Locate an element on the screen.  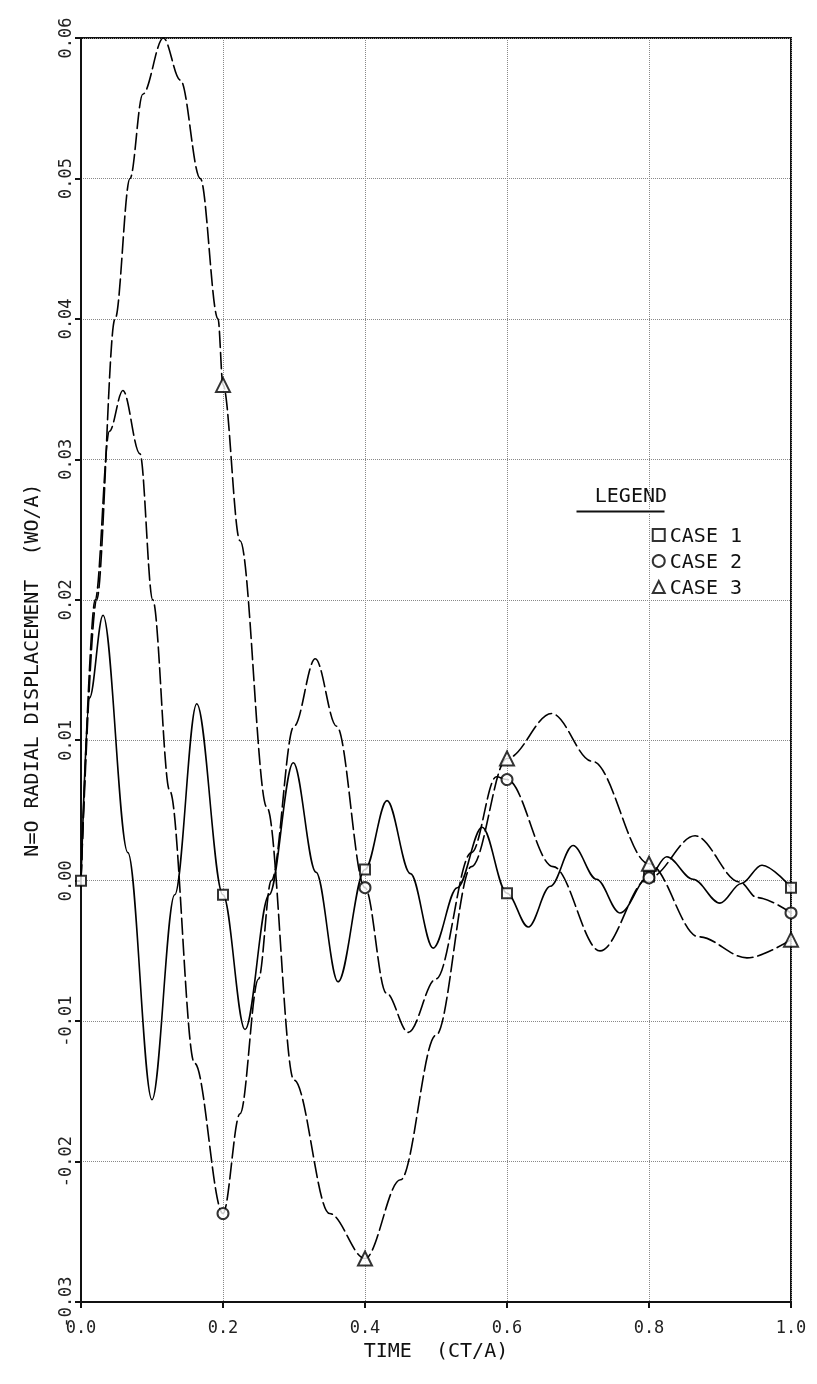
x-tick-label: 0.4 is located at coordinates (365, 1326).